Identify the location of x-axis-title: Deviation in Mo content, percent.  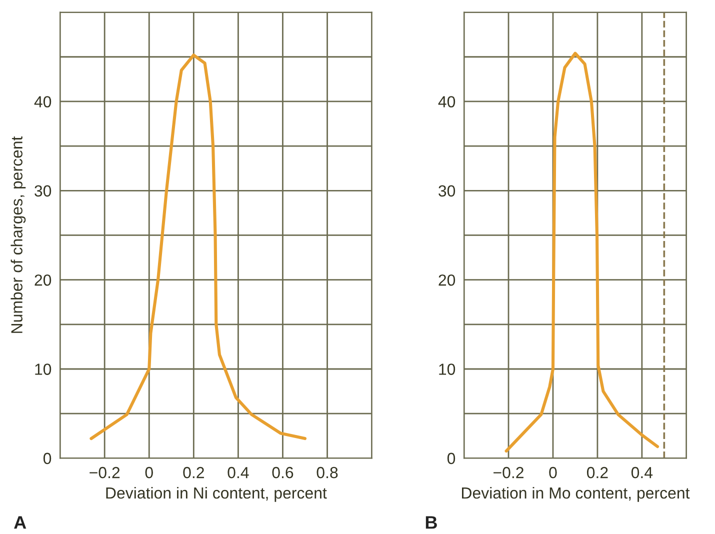
(576, 494).